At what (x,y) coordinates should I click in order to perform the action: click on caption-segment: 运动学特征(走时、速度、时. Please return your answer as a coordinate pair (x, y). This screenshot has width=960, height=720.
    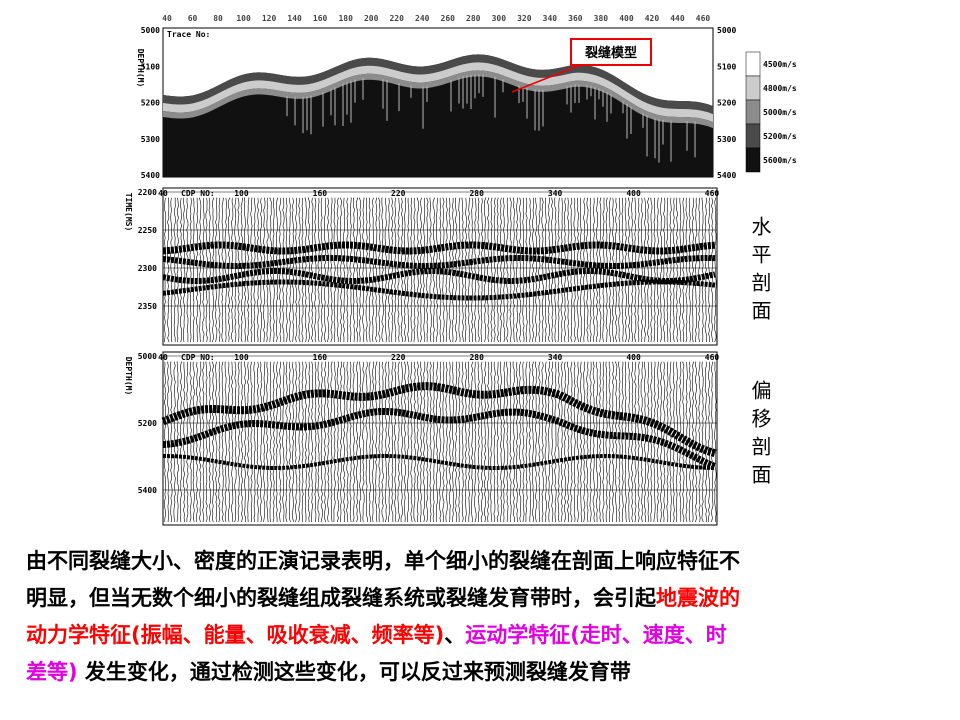
    Looking at the image, I should click on (596, 635).